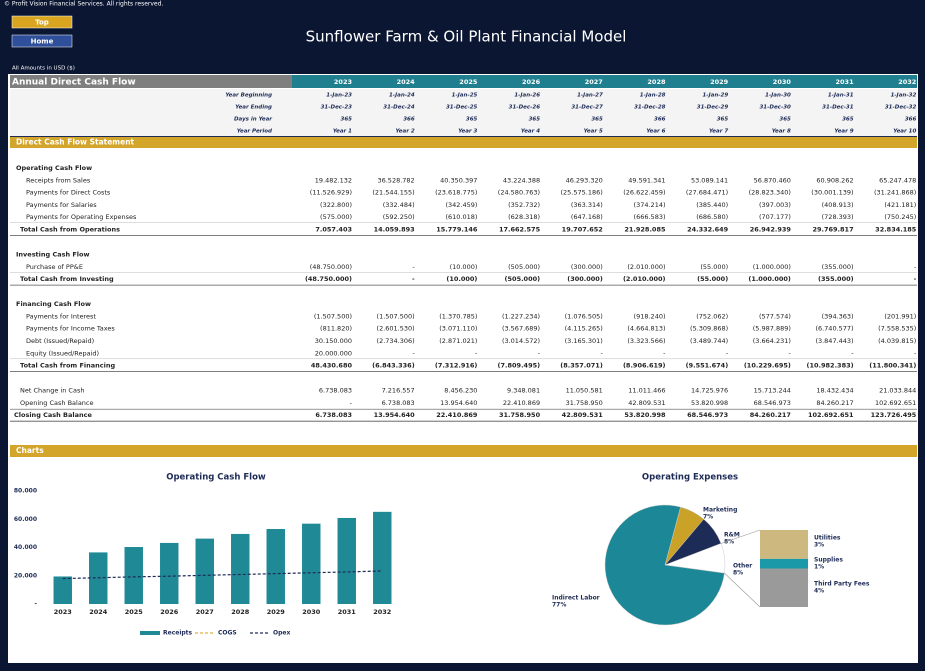  What do you see at coordinates (712, 316) in the screenshot?
I see `cell-value: (752.062)` at bounding box center [712, 316].